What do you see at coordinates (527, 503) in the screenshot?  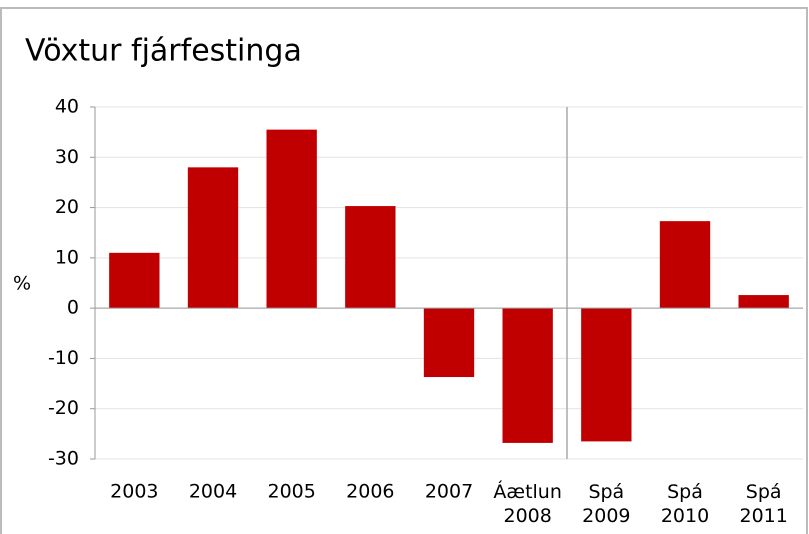 I see `x-tick-label: Áætlun 2008` at bounding box center [527, 503].